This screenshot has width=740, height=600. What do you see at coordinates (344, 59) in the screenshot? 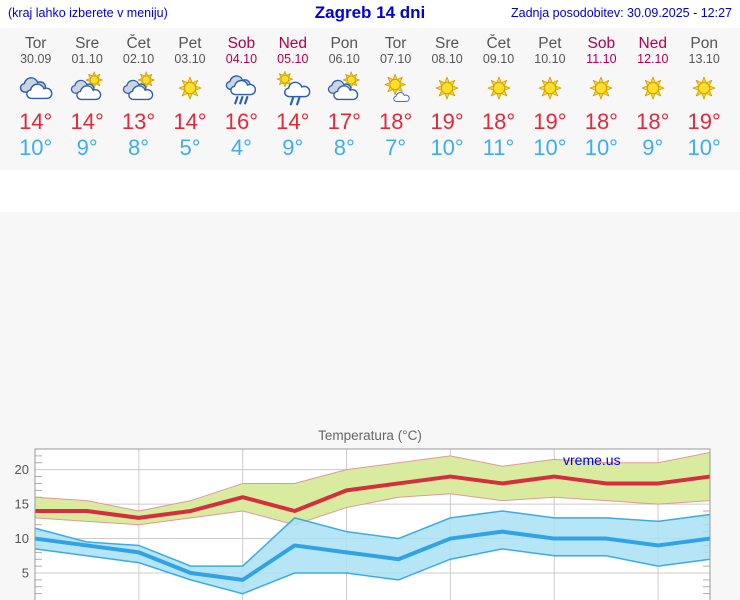
I see `day-date-label: 06.10` at bounding box center [344, 59].